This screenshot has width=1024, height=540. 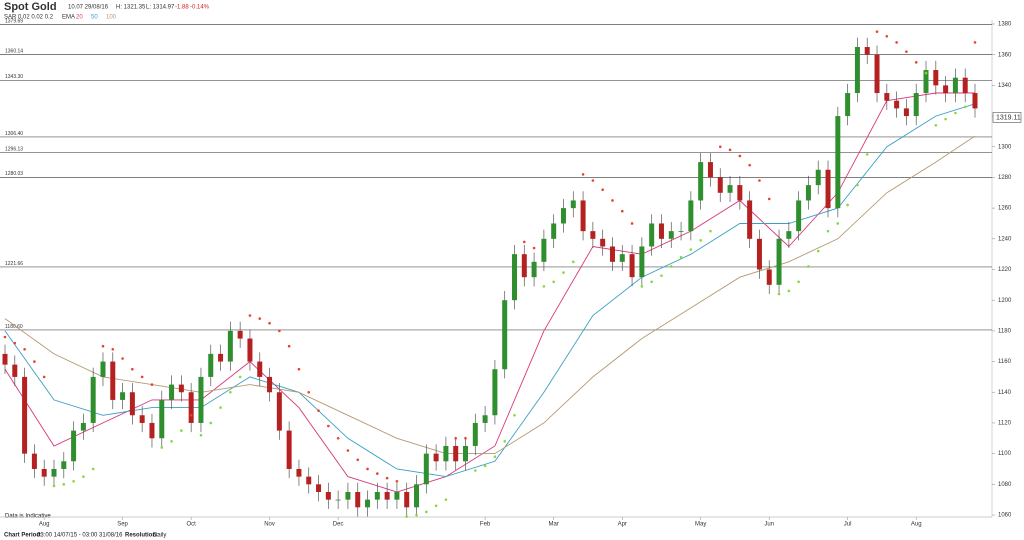 I want to click on note: Data is Indicative, so click(x=28, y=517).